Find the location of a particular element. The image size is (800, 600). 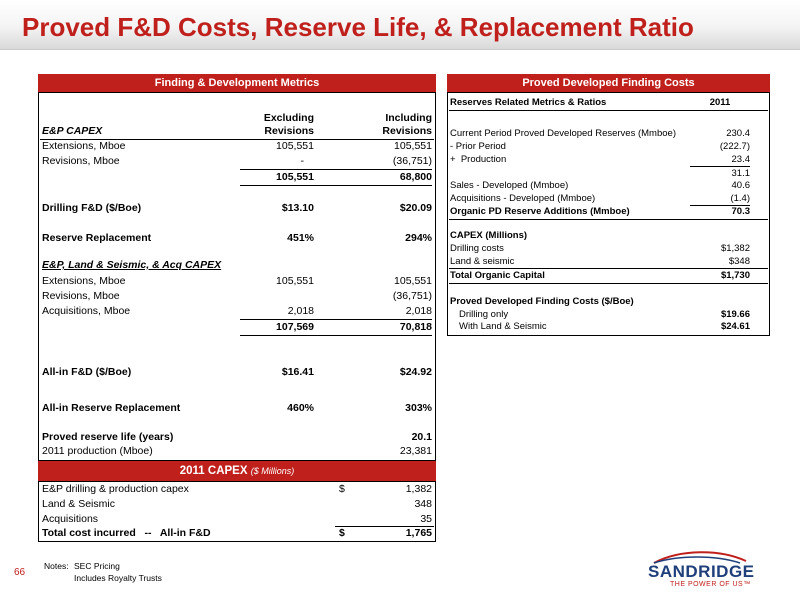

rr-row-label: - Prior Period is located at coordinates (478, 146).